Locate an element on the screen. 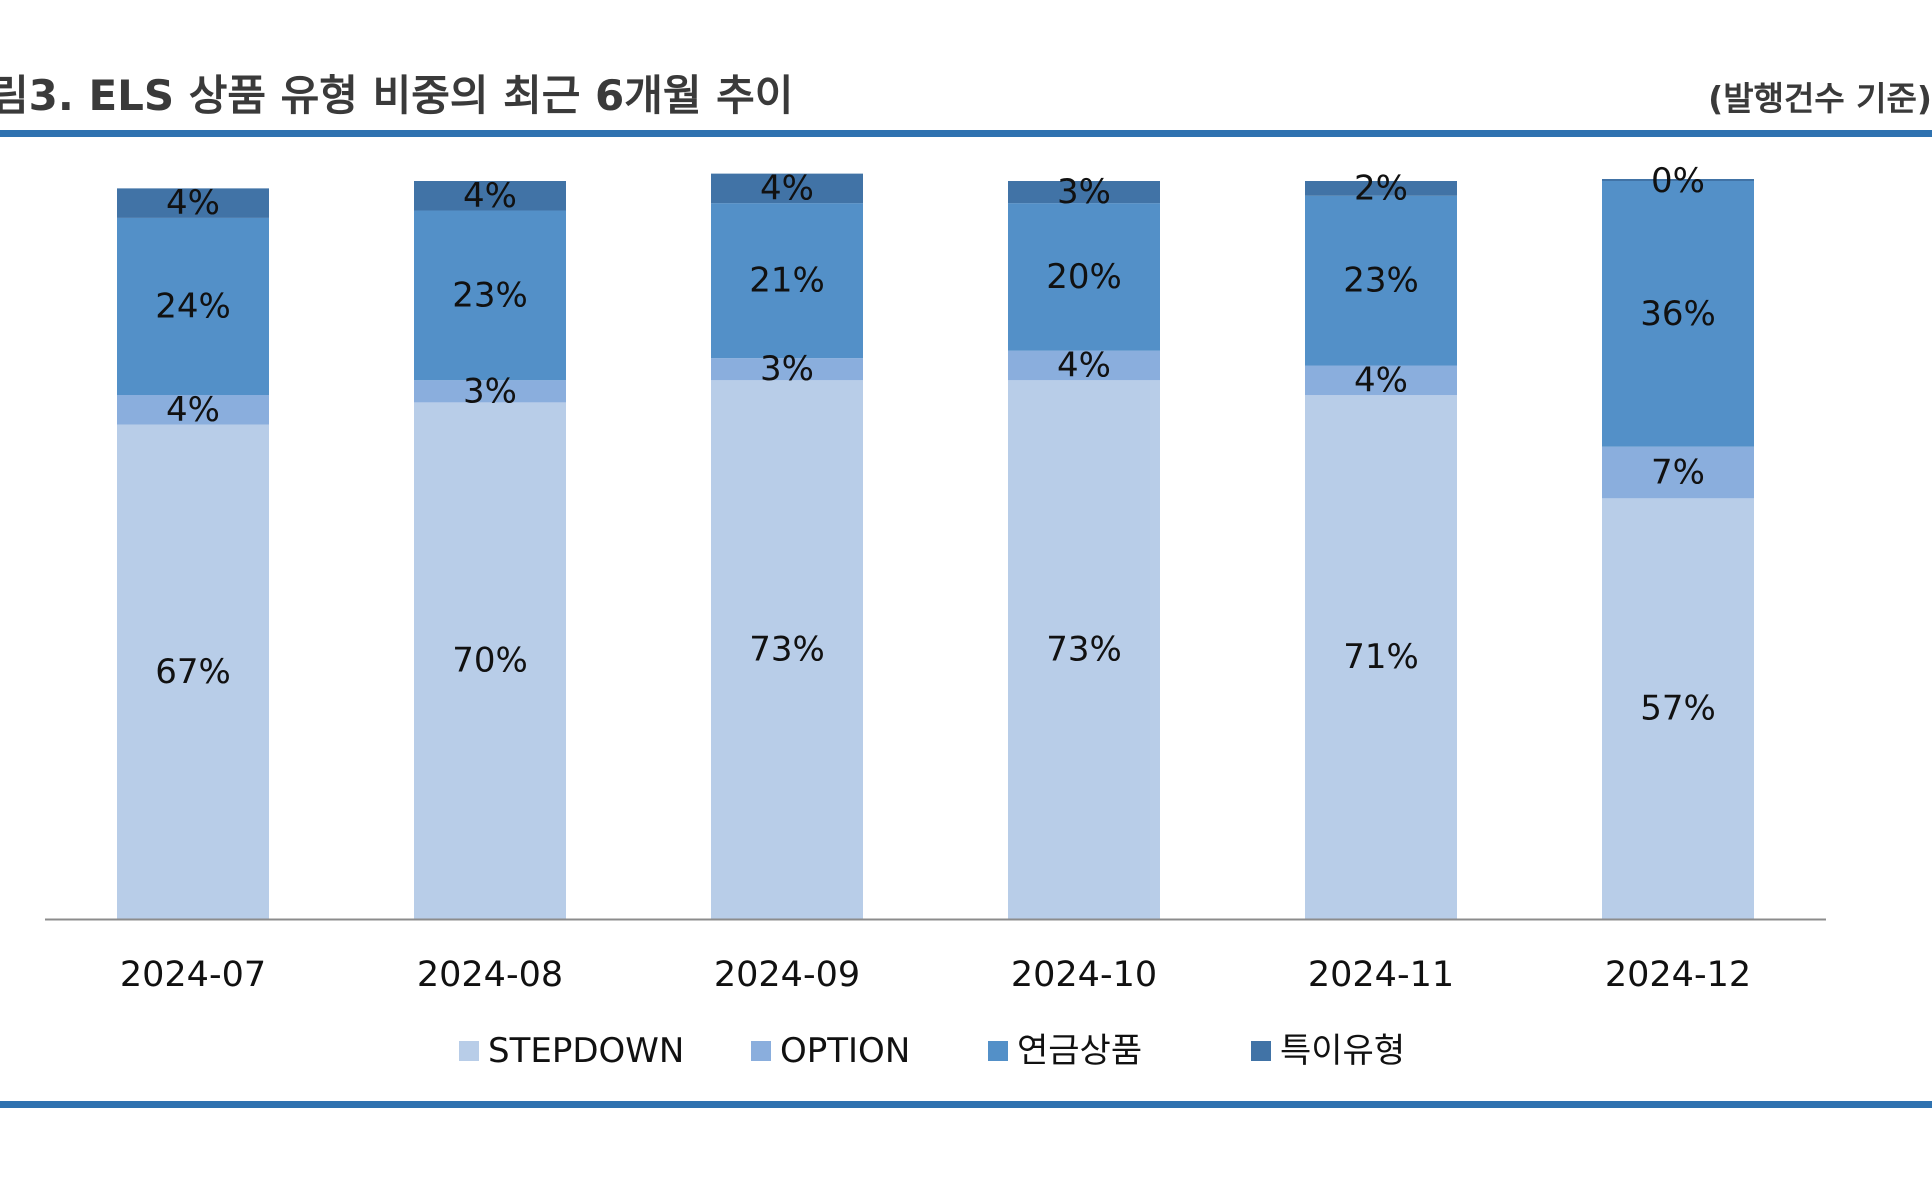 Image resolution: width=1932 pixels, height=1198 pixels. bar-segment-연금상품-2024-09 is located at coordinates (787, 281).